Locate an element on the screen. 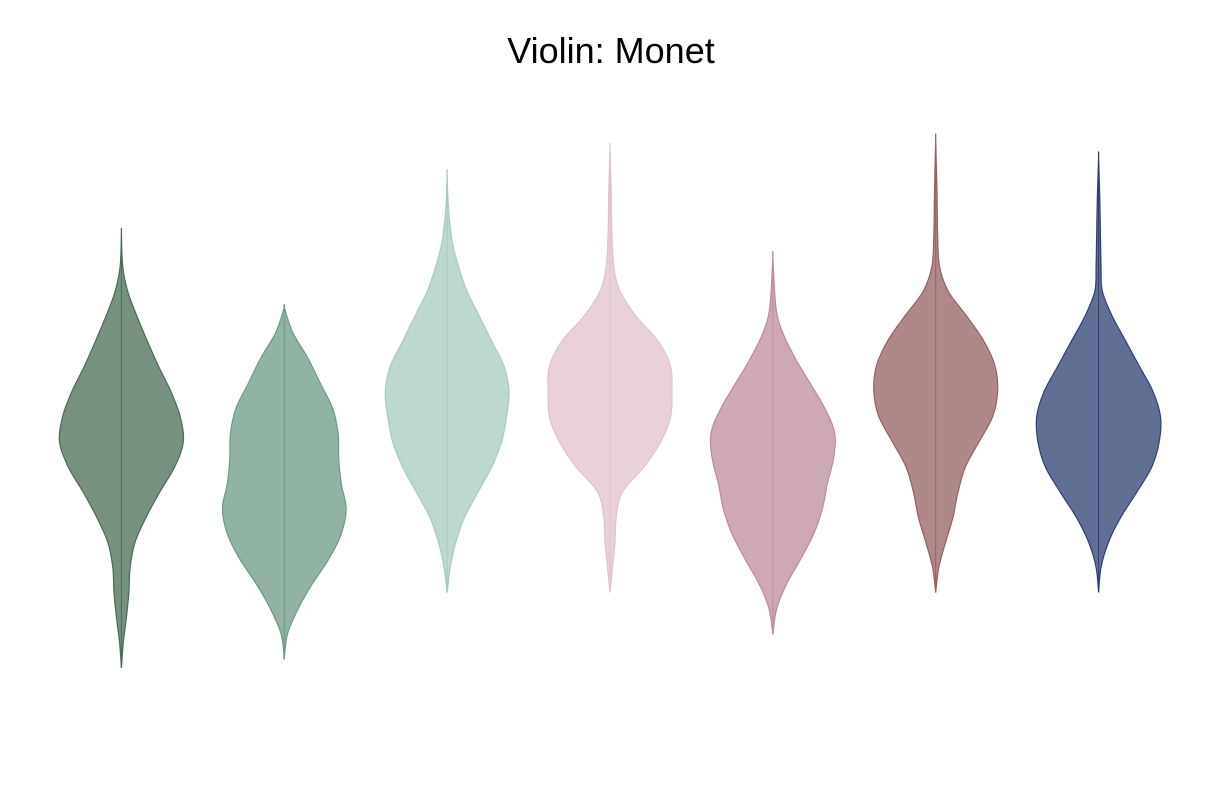 The height and width of the screenshot is (808, 1213). chart-title: Violin: Monet is located at coordinates (610, 50).